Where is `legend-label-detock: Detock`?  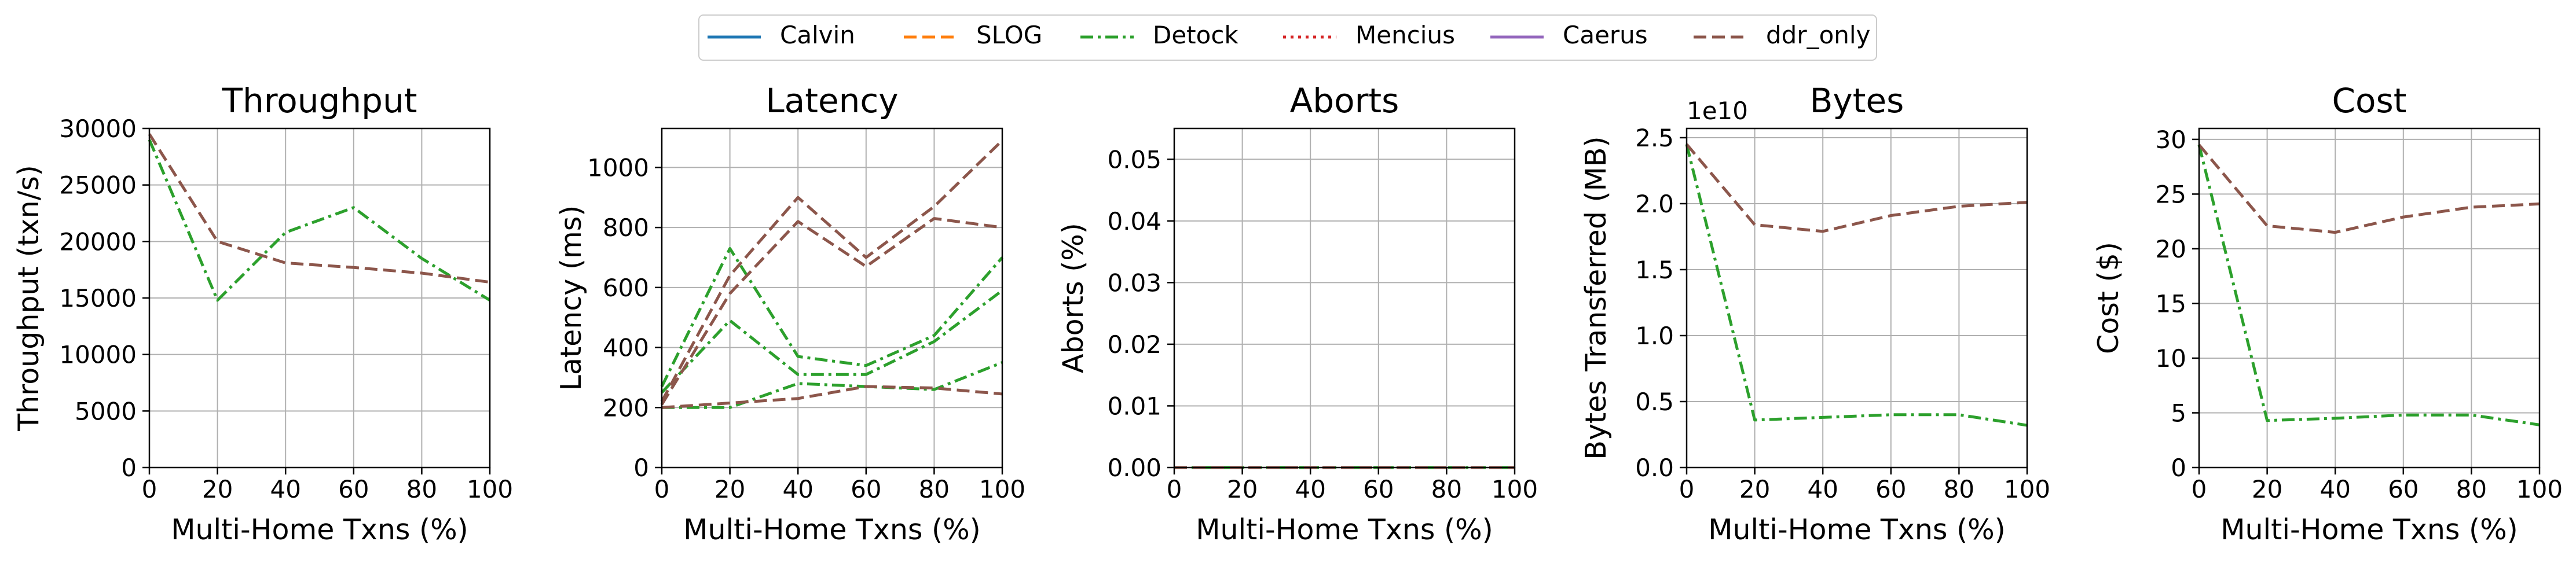
legend-label-detock: Detock is located at coordinates (1195, 35).